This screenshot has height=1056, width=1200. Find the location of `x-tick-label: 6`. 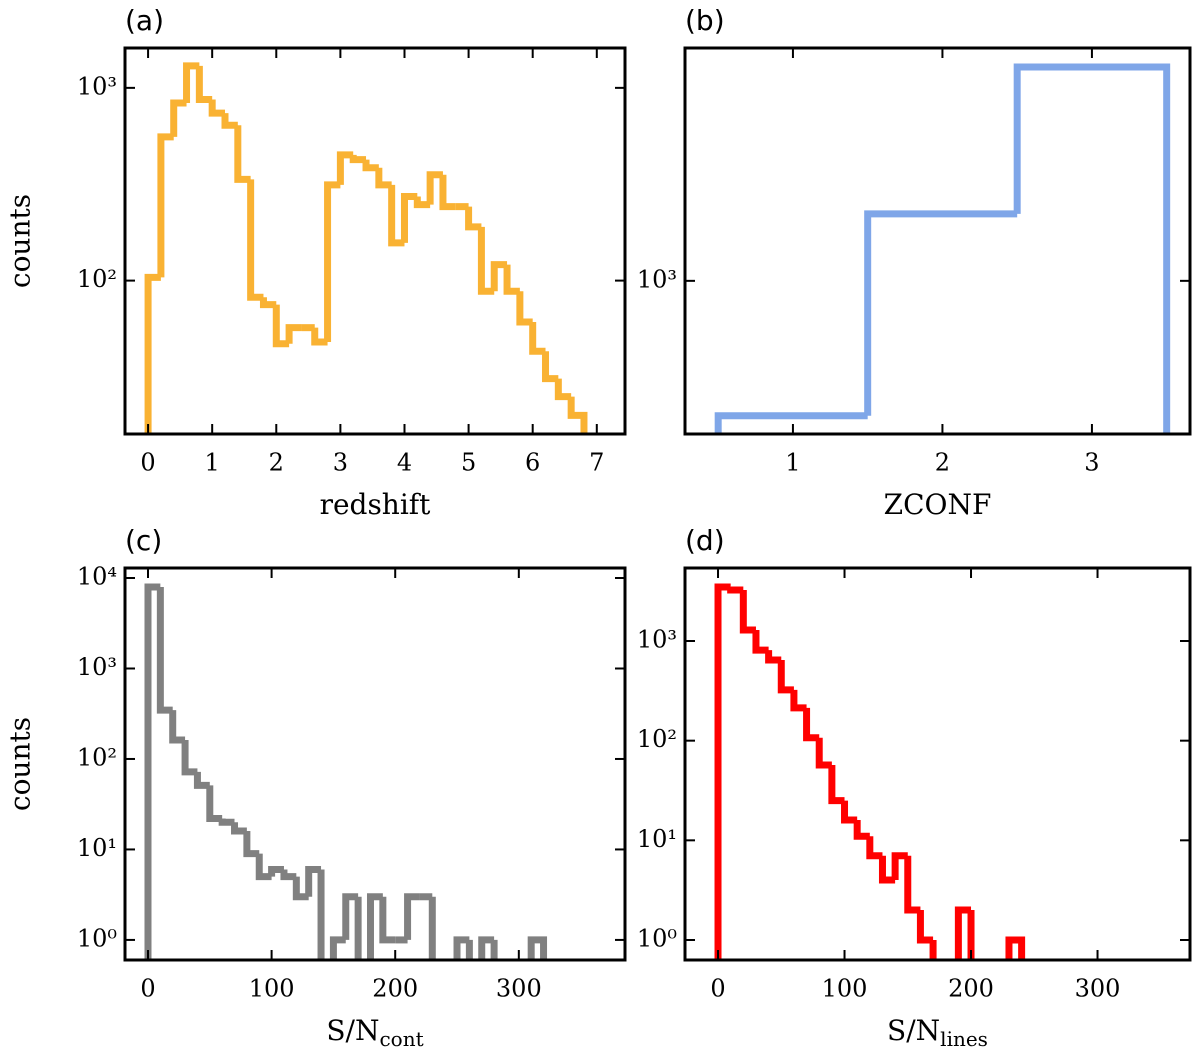

x-tick-label: 6 is located at coordinates (532, 463).